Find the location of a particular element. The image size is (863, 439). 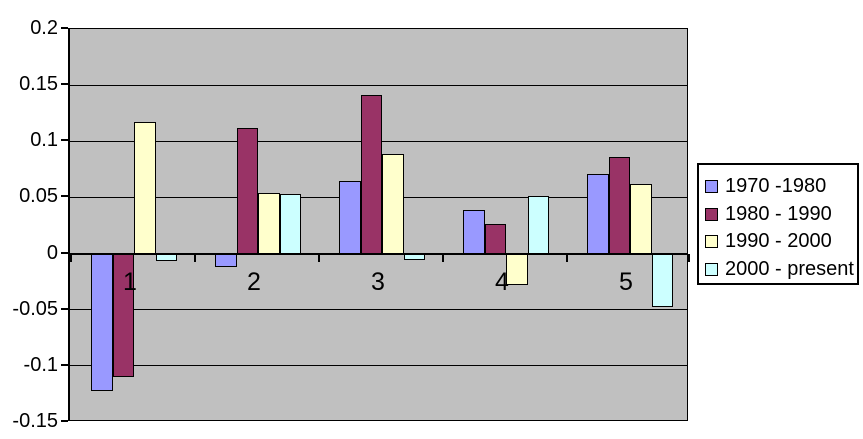

bar-s1-c4 is located at coordinates (474, 231).